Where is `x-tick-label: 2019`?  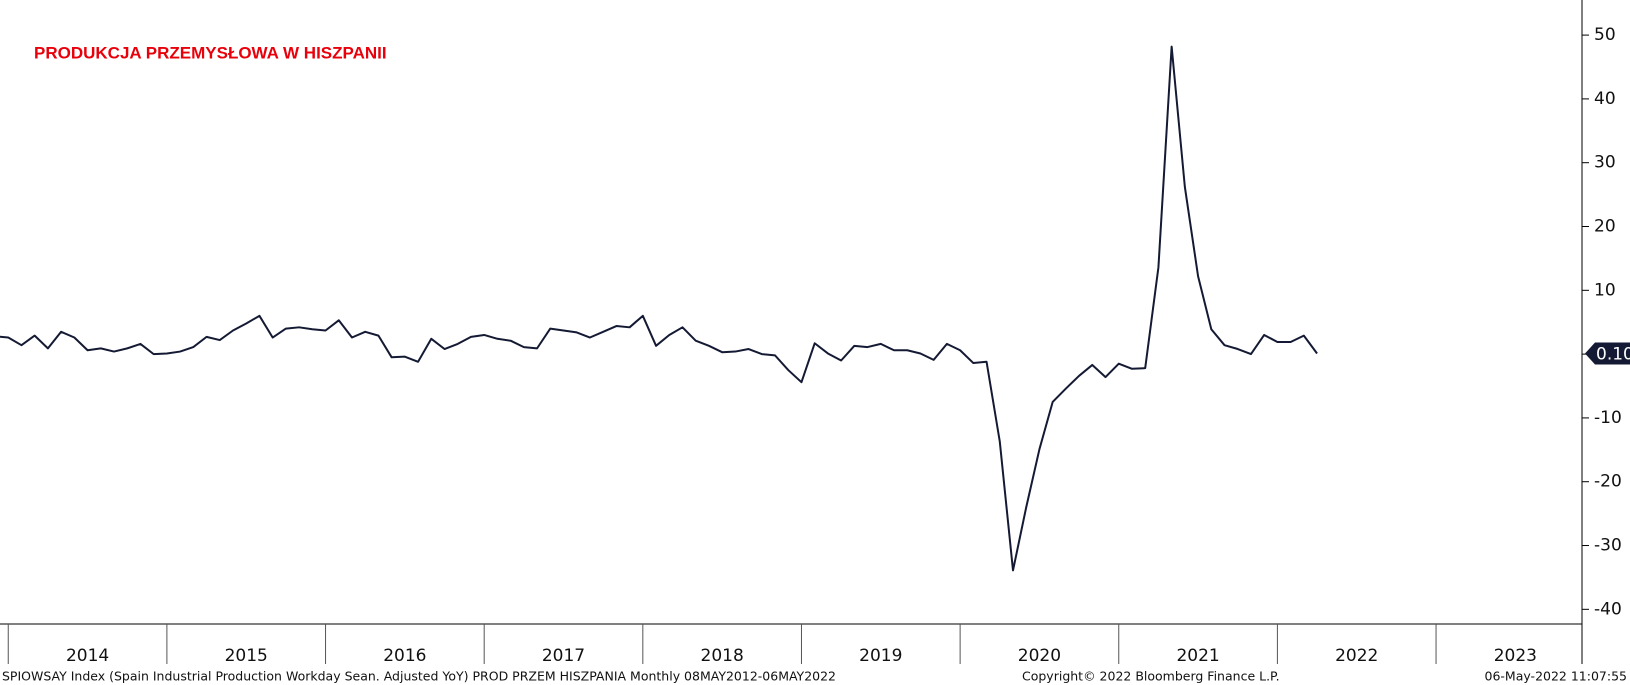 x-tick-label: 2019 is located at coordinates (880, 656).